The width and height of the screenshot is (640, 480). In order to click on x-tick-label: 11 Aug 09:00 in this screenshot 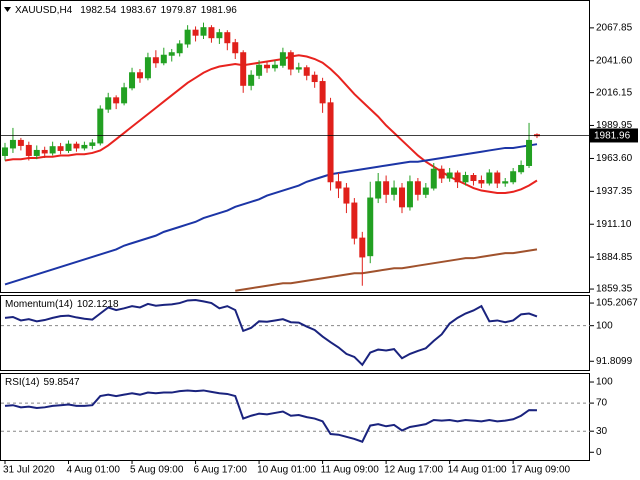, I will do `click(350, 470)`.